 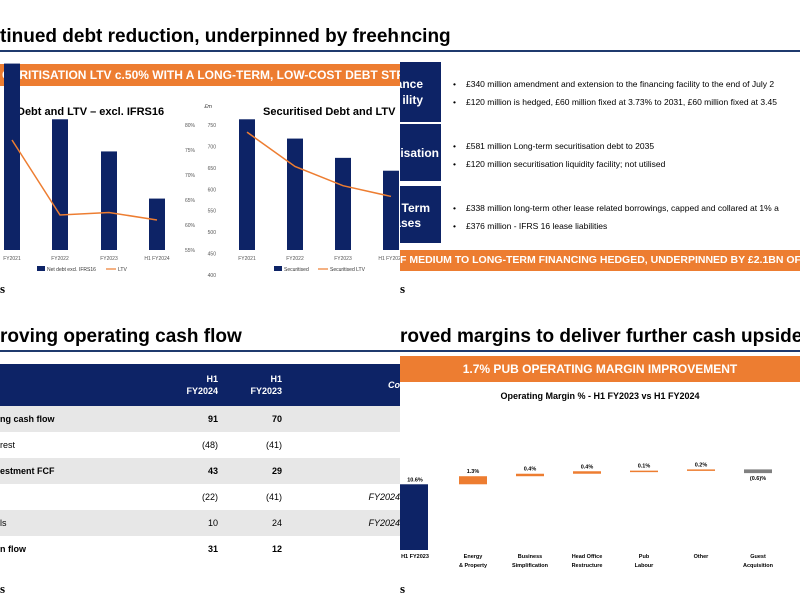 What do you see at coordinates (702, 557) in the screenshot?
I see `x-category-label: Other` at bounding box center [702, 557].